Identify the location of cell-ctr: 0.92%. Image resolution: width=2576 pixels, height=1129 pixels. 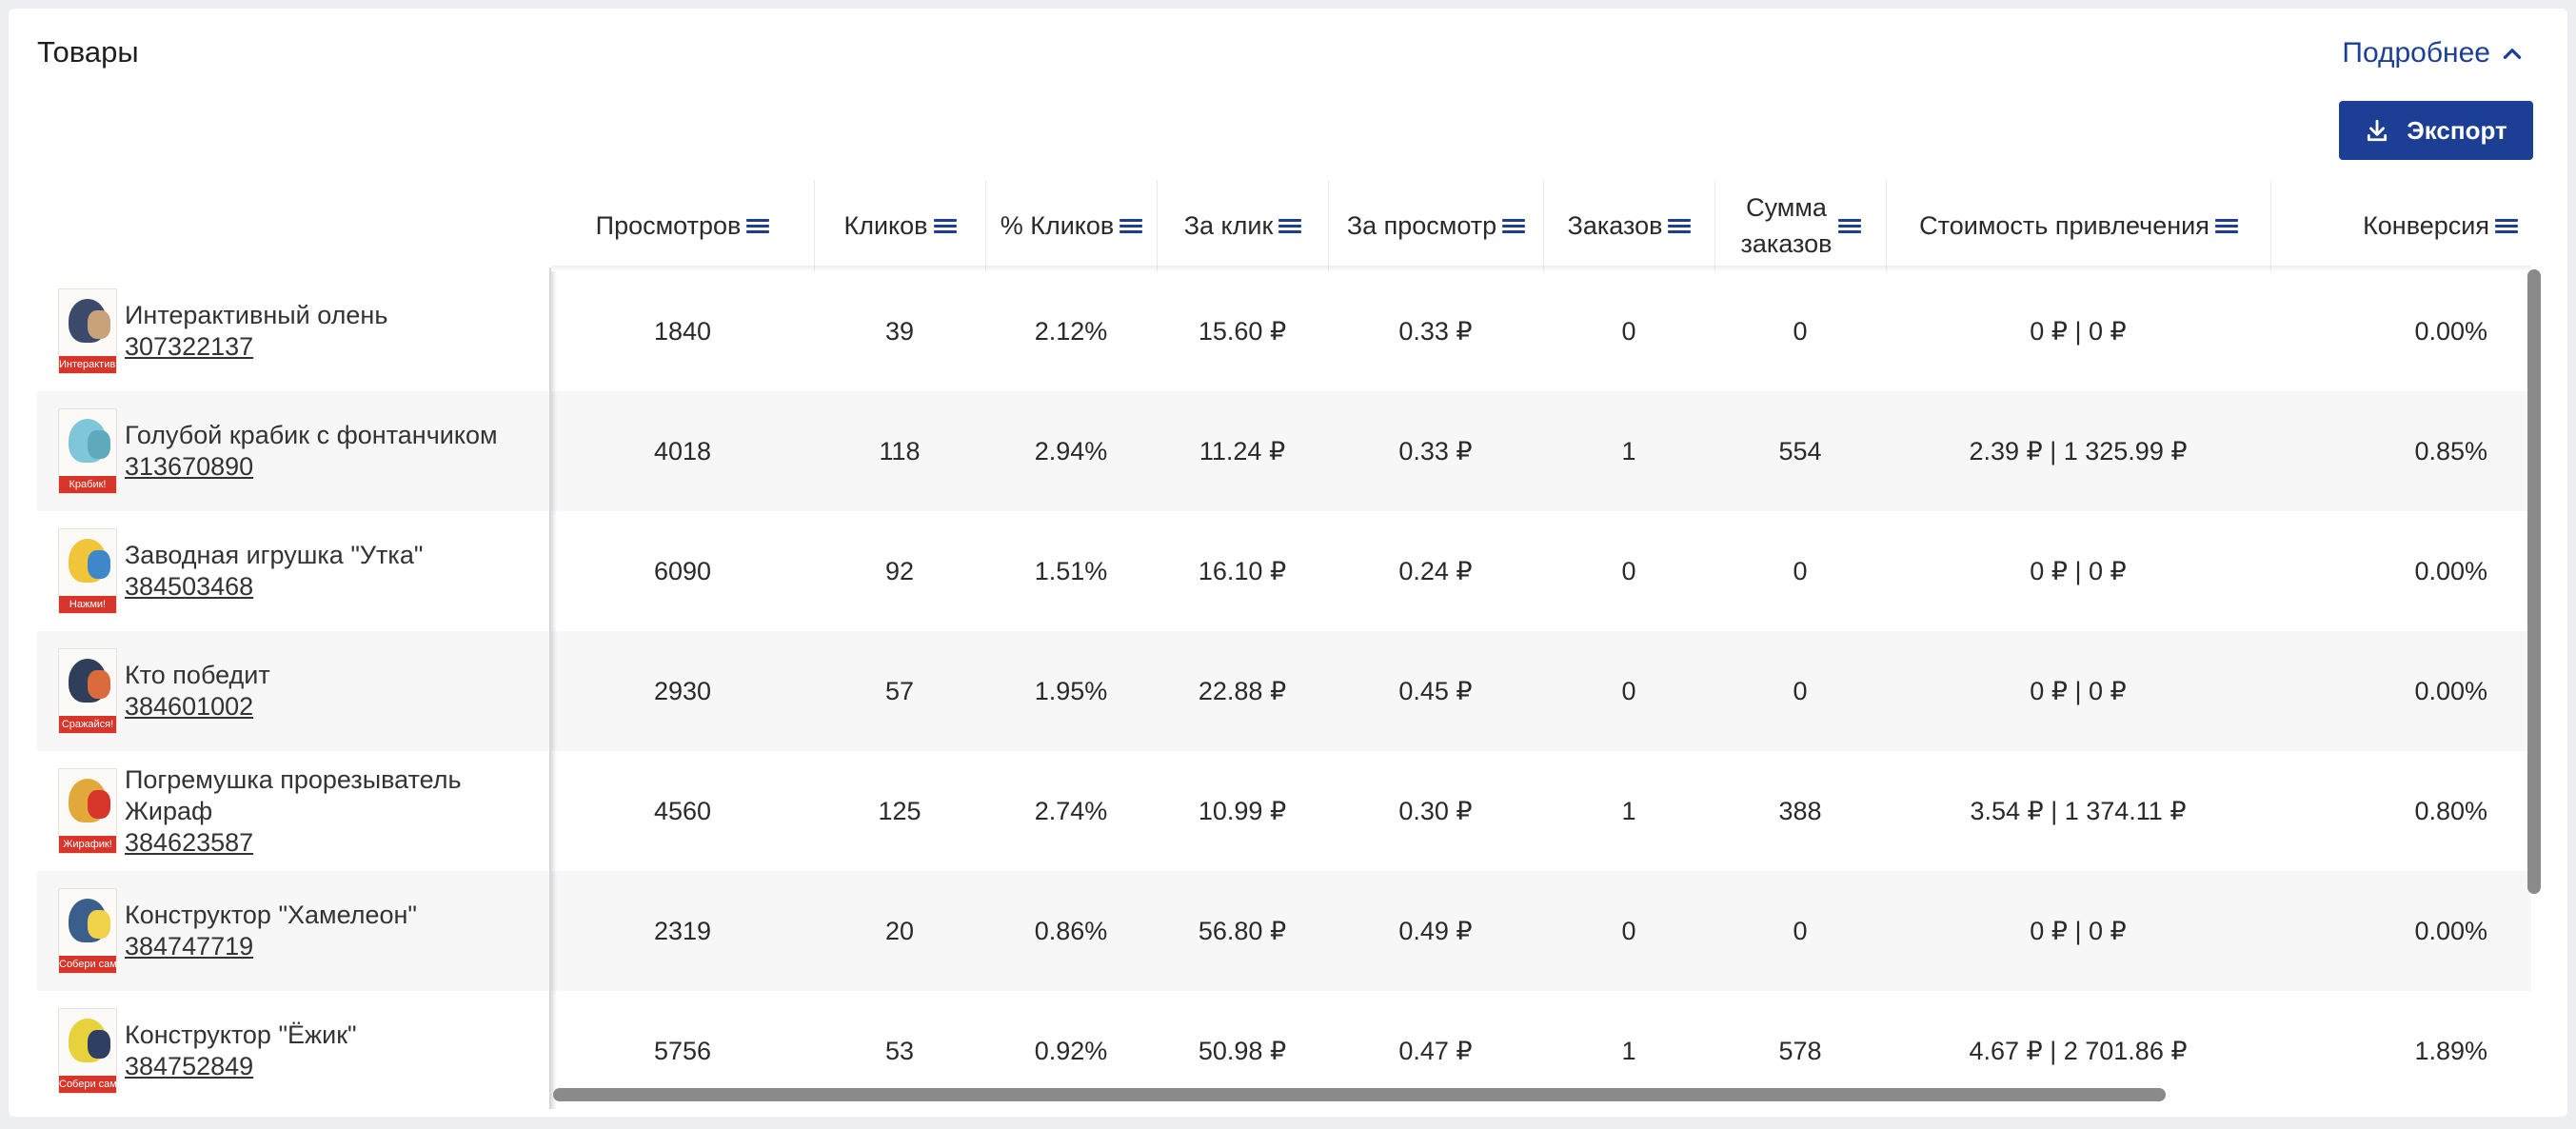
(1071, 1050).